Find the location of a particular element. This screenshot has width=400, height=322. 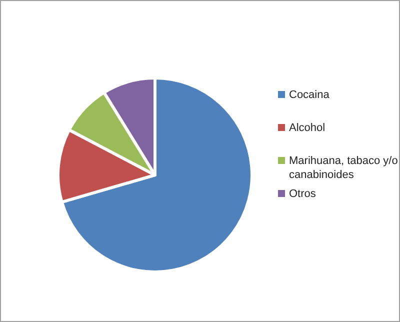

legend-label: Alcohol is located at coordinates (307, 128).